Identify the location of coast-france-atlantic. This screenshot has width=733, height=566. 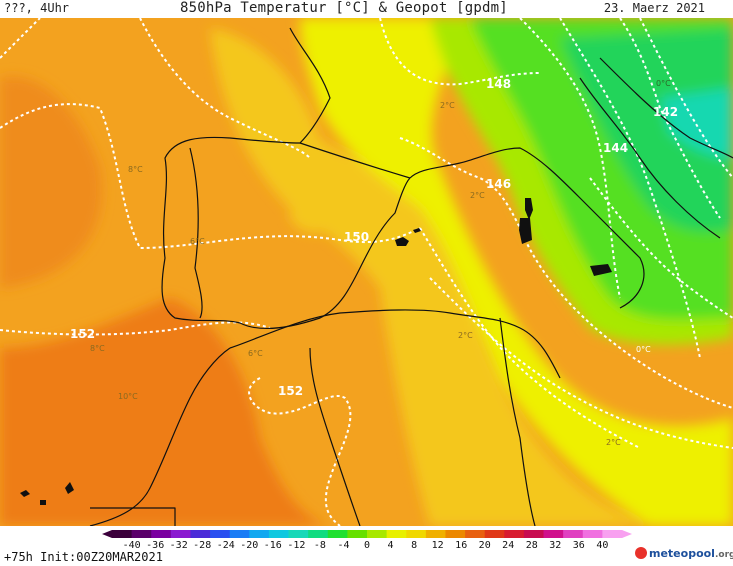
(280, 85).